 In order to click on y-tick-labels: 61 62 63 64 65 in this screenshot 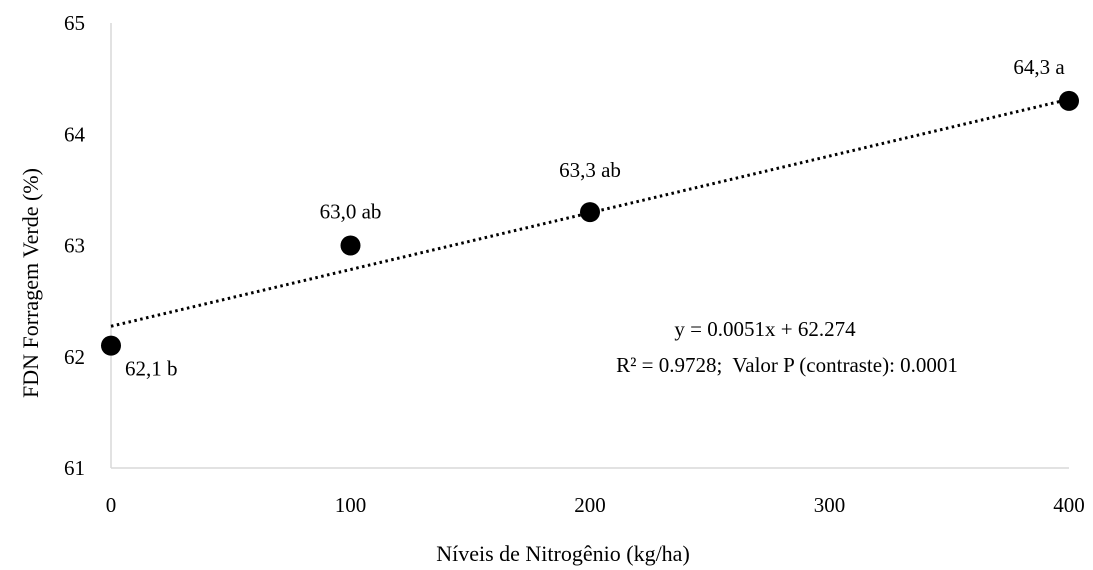, I will do `click(75, 245)`.